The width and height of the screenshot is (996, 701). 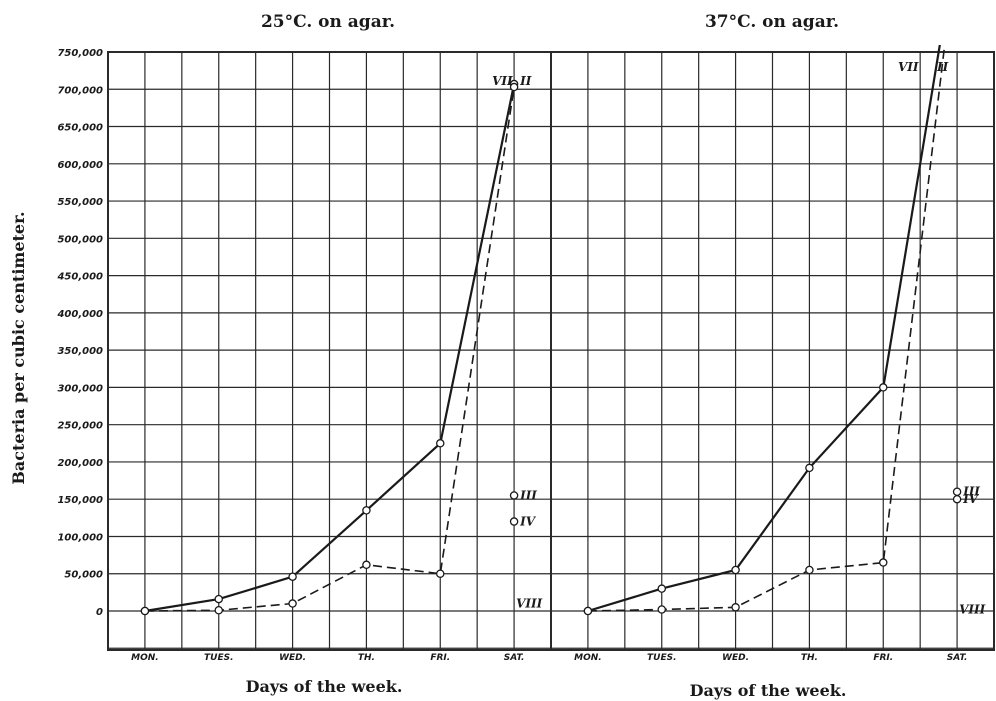 I want to click on y-axis-label: Bacteria per cubic centimeter., so click(x=18, y=347).